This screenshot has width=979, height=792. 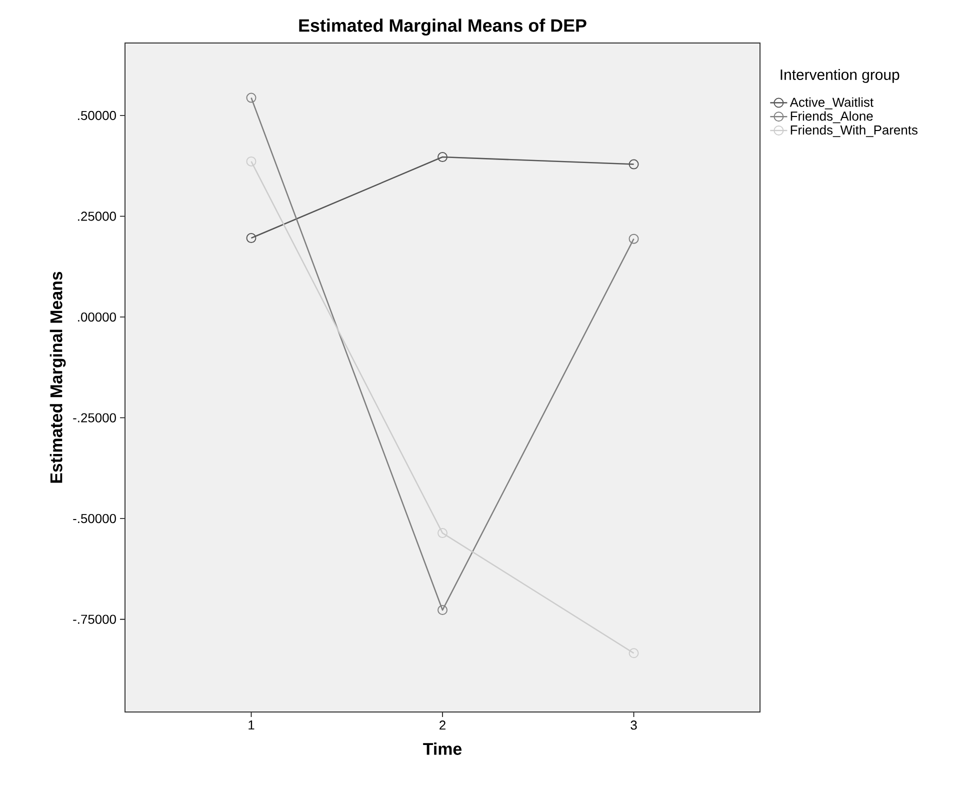 What do you see at coordinates (633, 725) in the screenshot?
I see `x-tick-label: 3` at bounding box center [633, 725].